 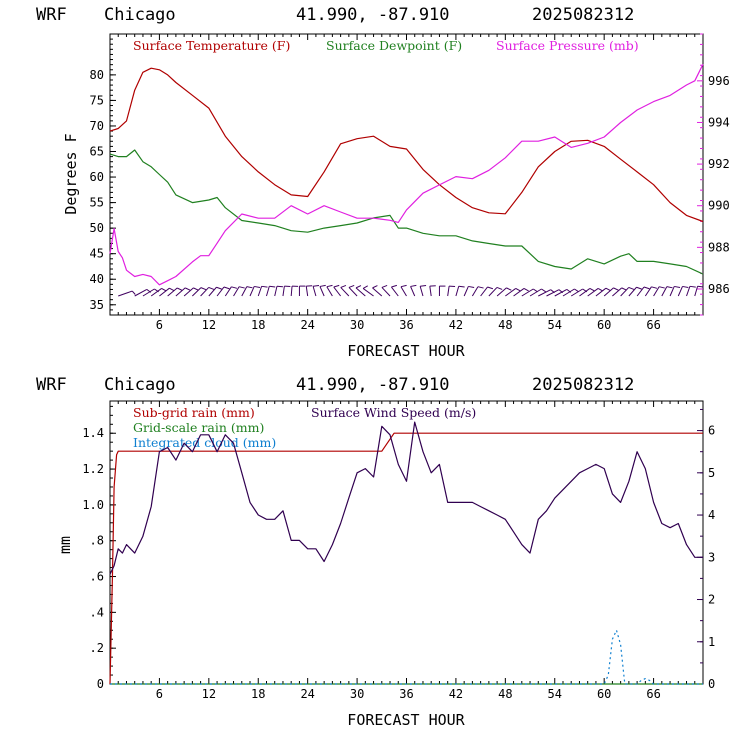 I want to click on top-location-label: Chicago, so click(x=140, y=15).